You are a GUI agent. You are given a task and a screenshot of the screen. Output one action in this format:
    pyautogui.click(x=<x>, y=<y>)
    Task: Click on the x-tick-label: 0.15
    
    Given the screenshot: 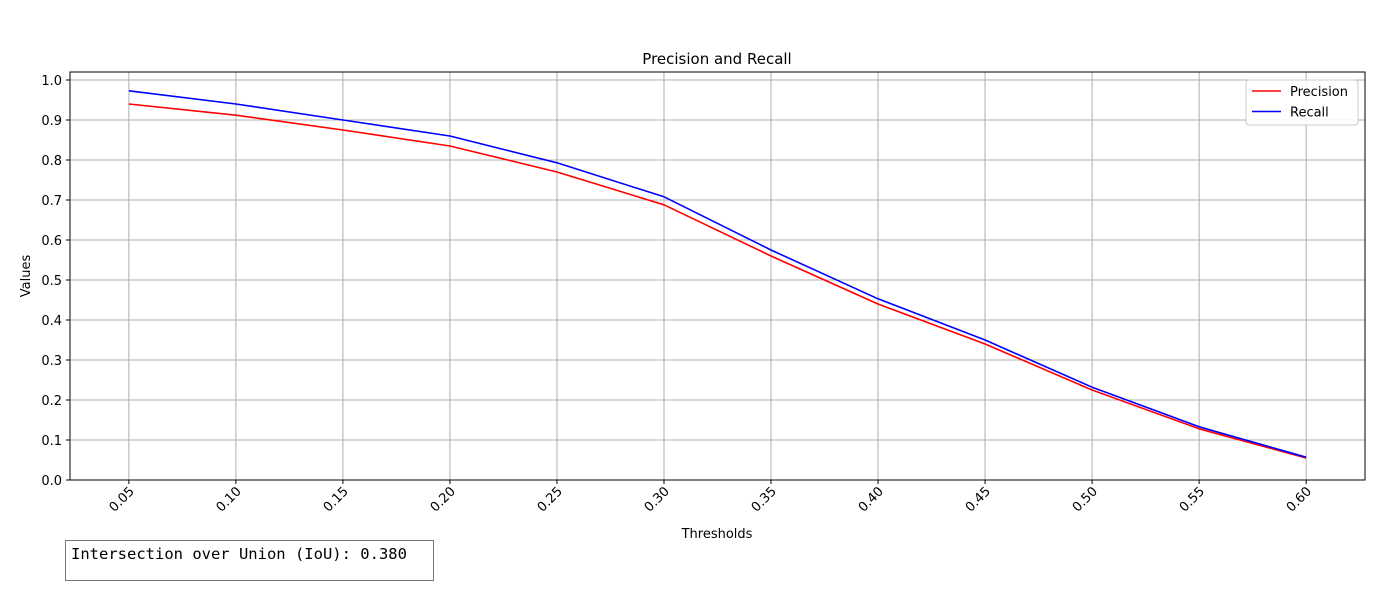 What is the action you would take?
    pyautogui.click(x=336, y=499)
    